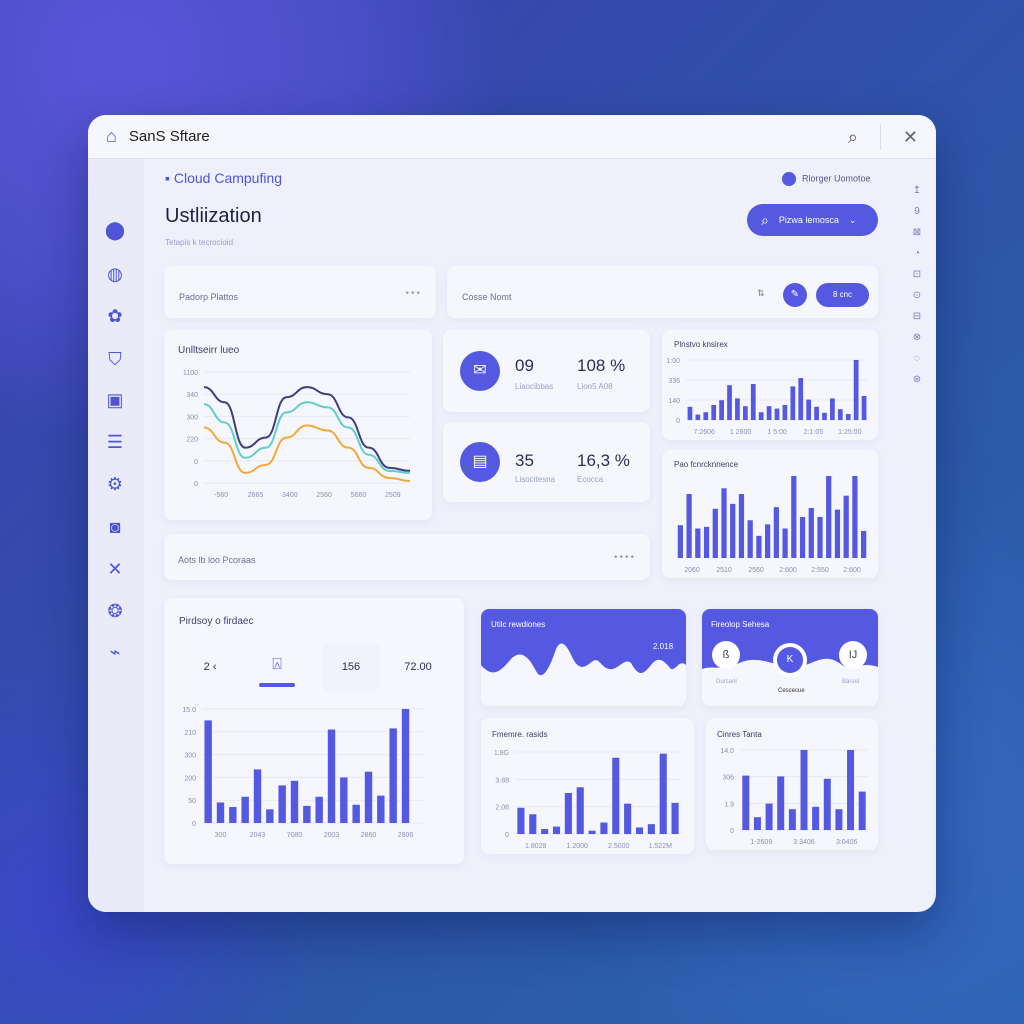 The image size is (1024, 1024). I want to click on edit-icon: ✎, so click(795, 295).